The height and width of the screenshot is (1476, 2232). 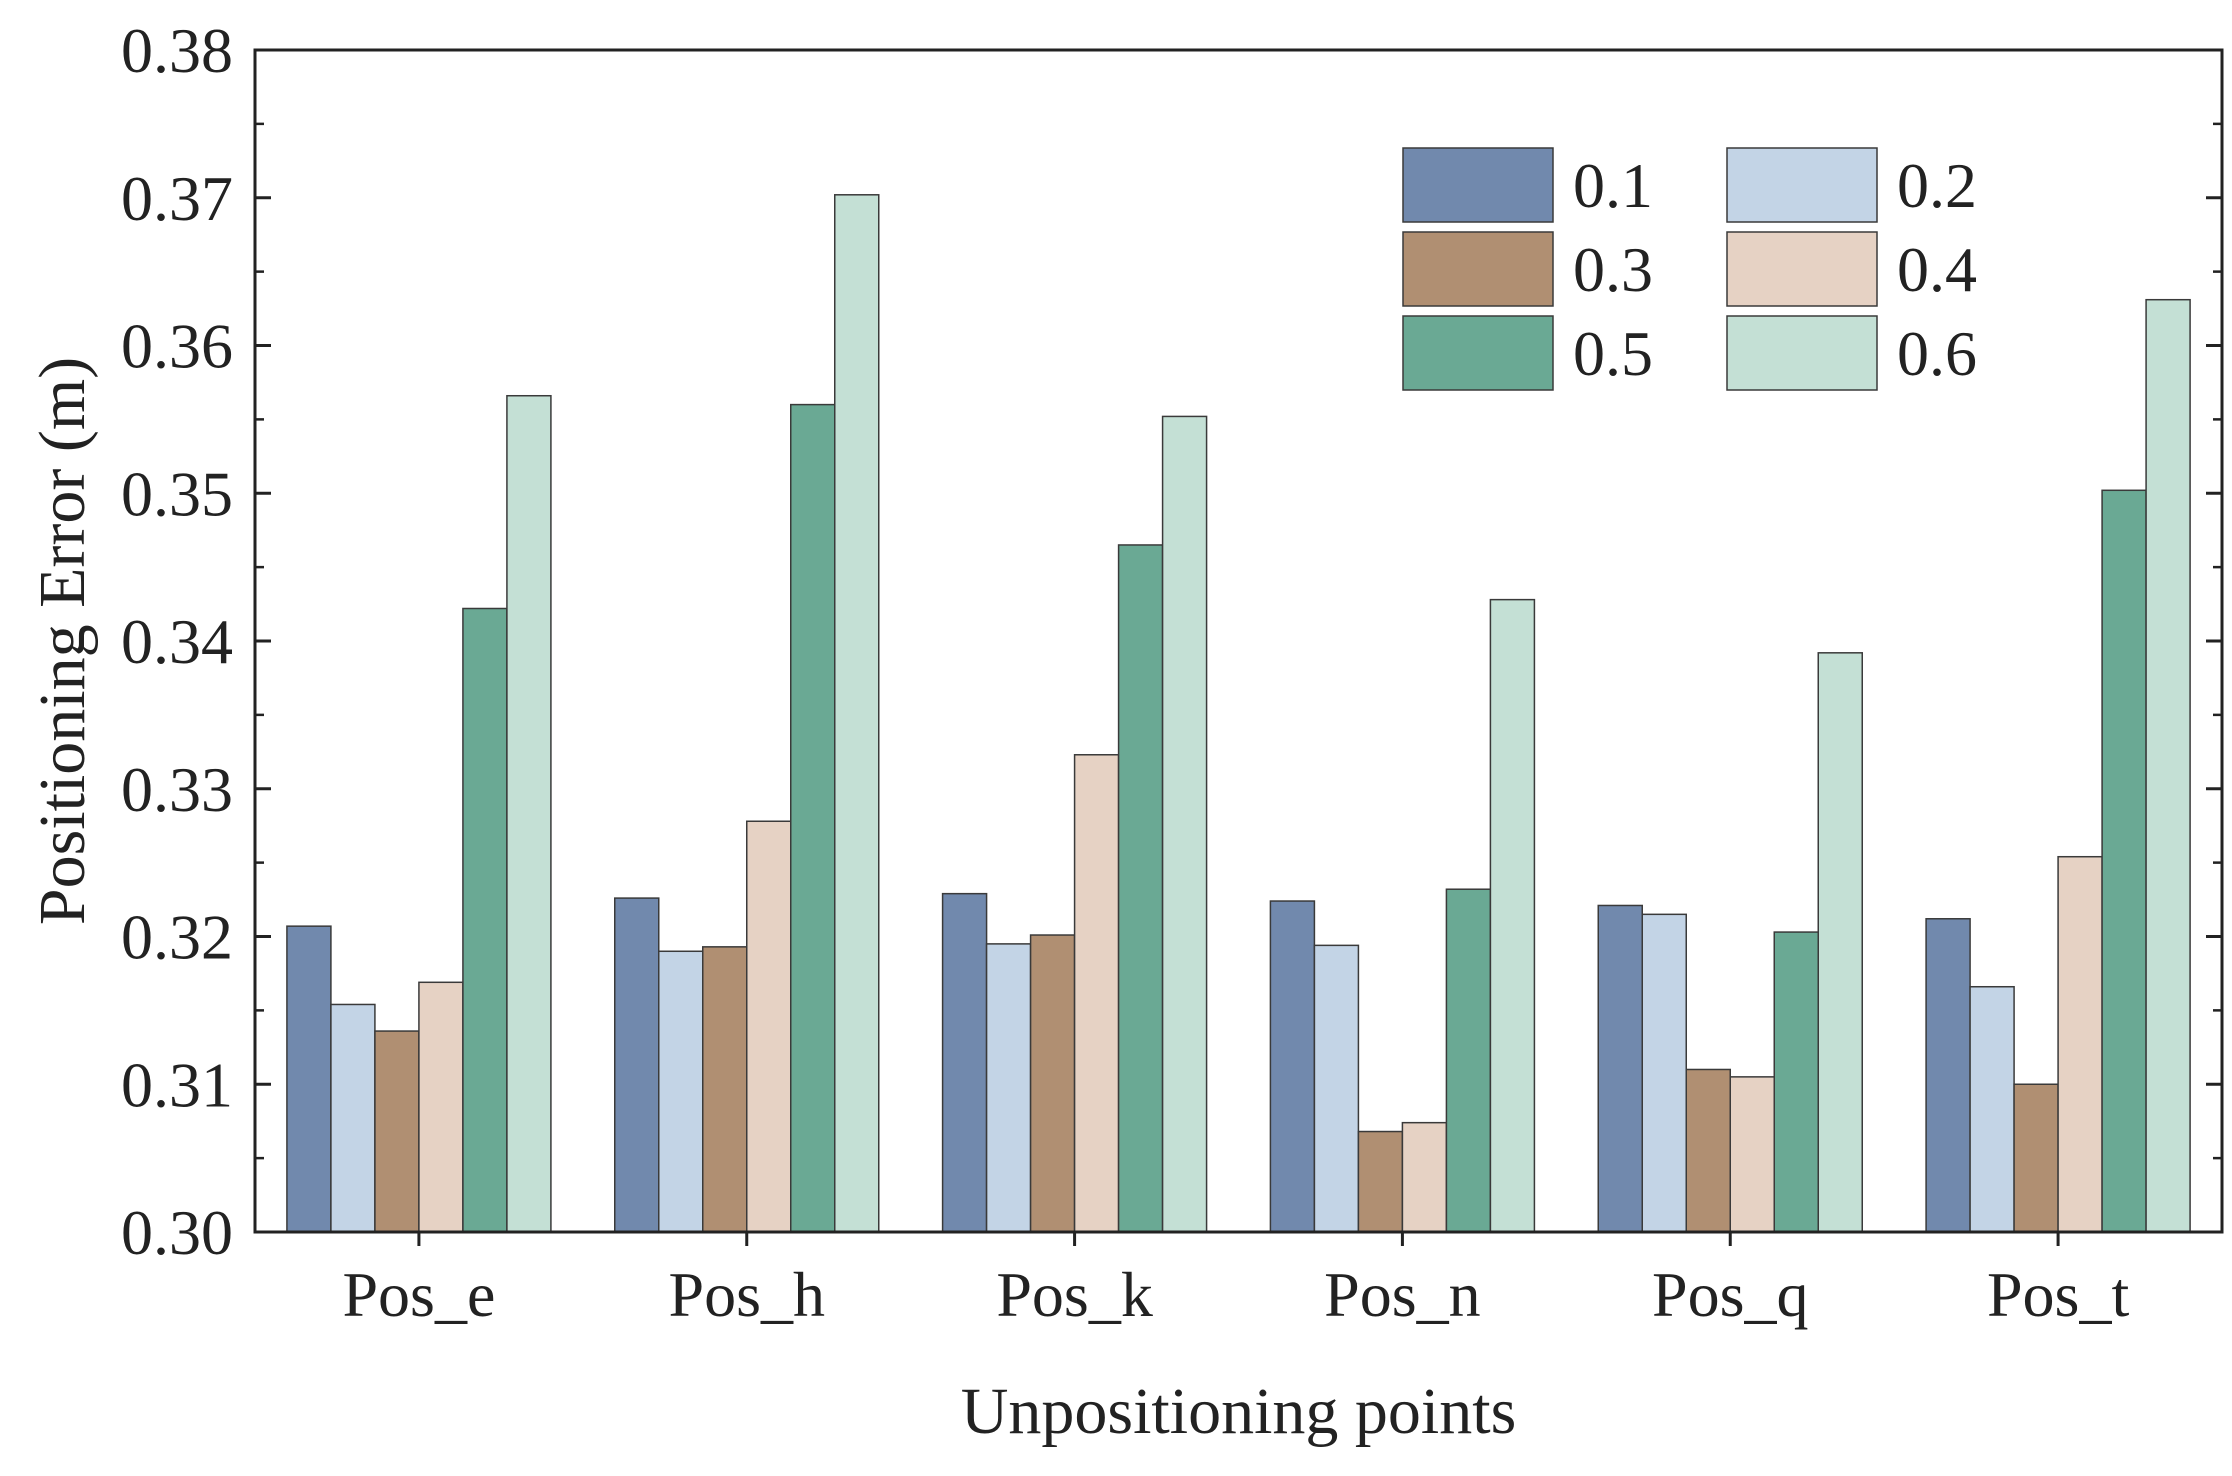 I want to click on bar-pos_h-0.5, so click(x=813, y=818).